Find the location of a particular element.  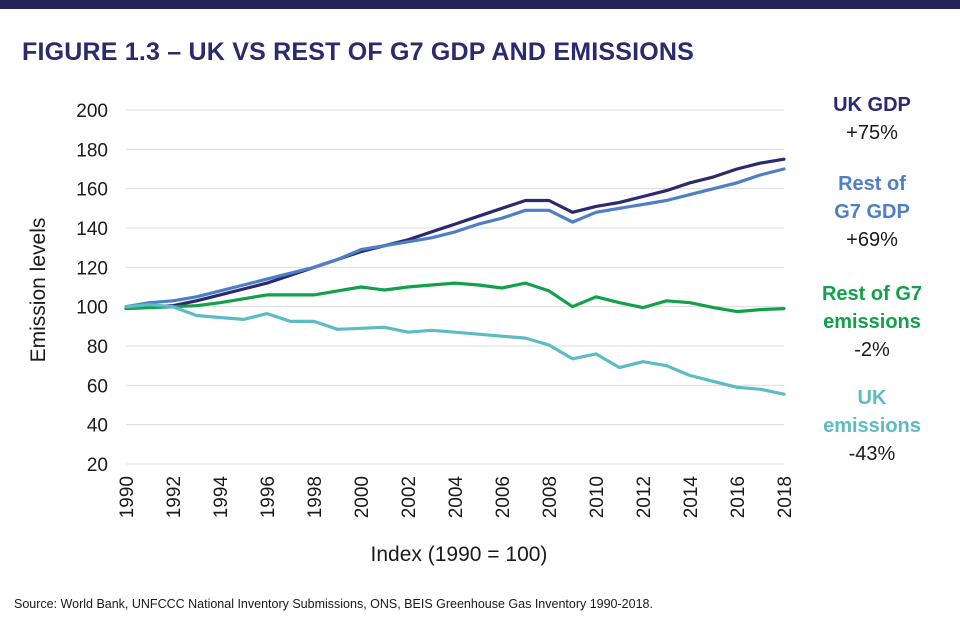

y-tick-40: 40 is located at coordinates (97, 426).